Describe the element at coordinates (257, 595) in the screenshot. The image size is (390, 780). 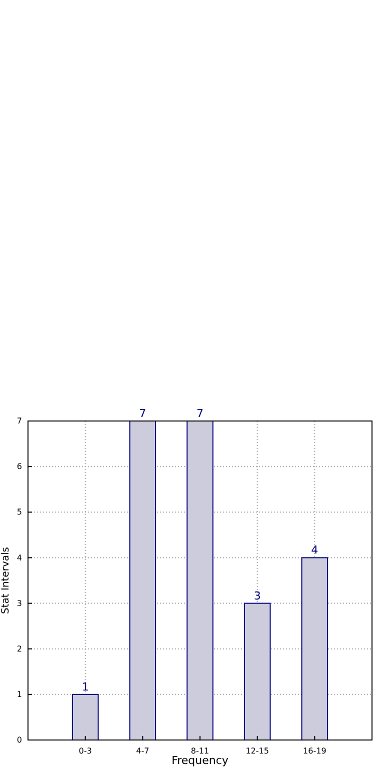
I see `data-label: 3` at that location.